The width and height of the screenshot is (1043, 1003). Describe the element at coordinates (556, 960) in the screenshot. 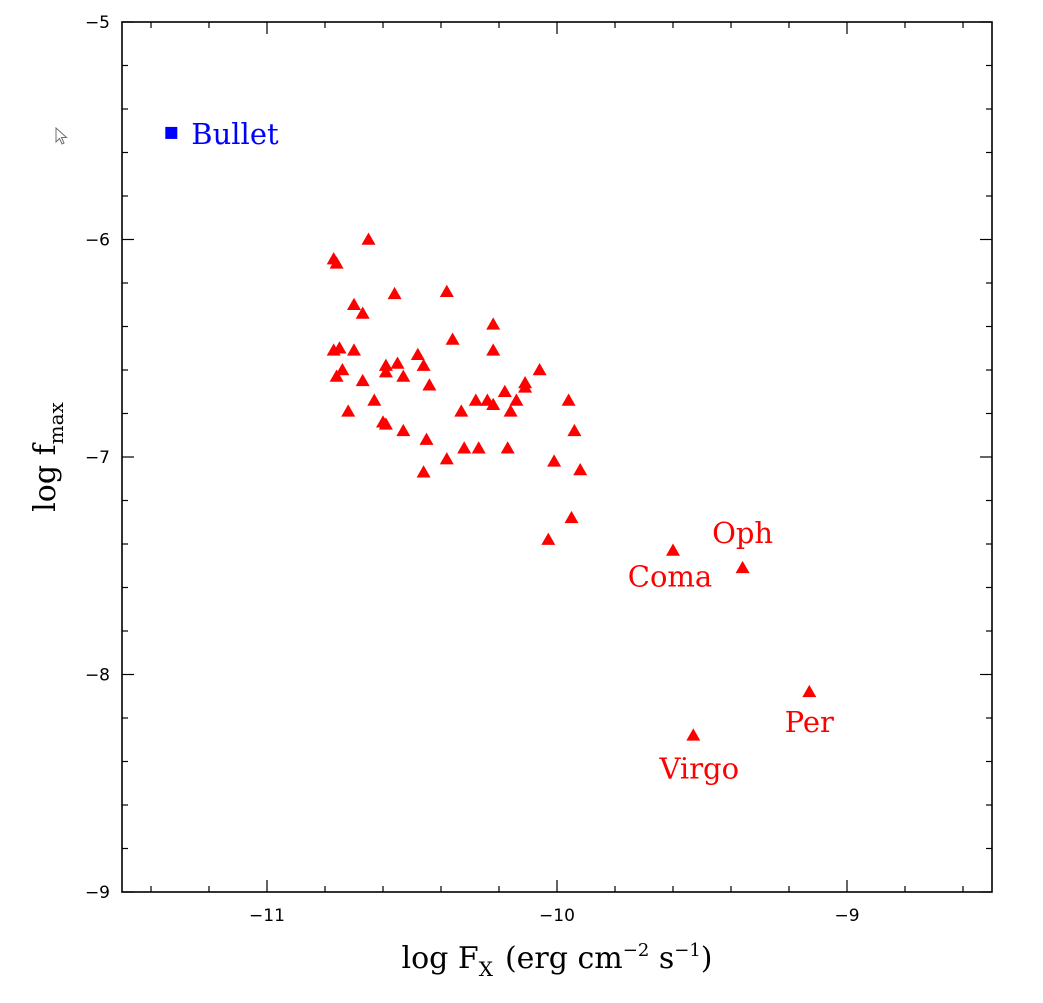

I see `x-axis-label: log FX (erg cm−2 s−1)` at that location.